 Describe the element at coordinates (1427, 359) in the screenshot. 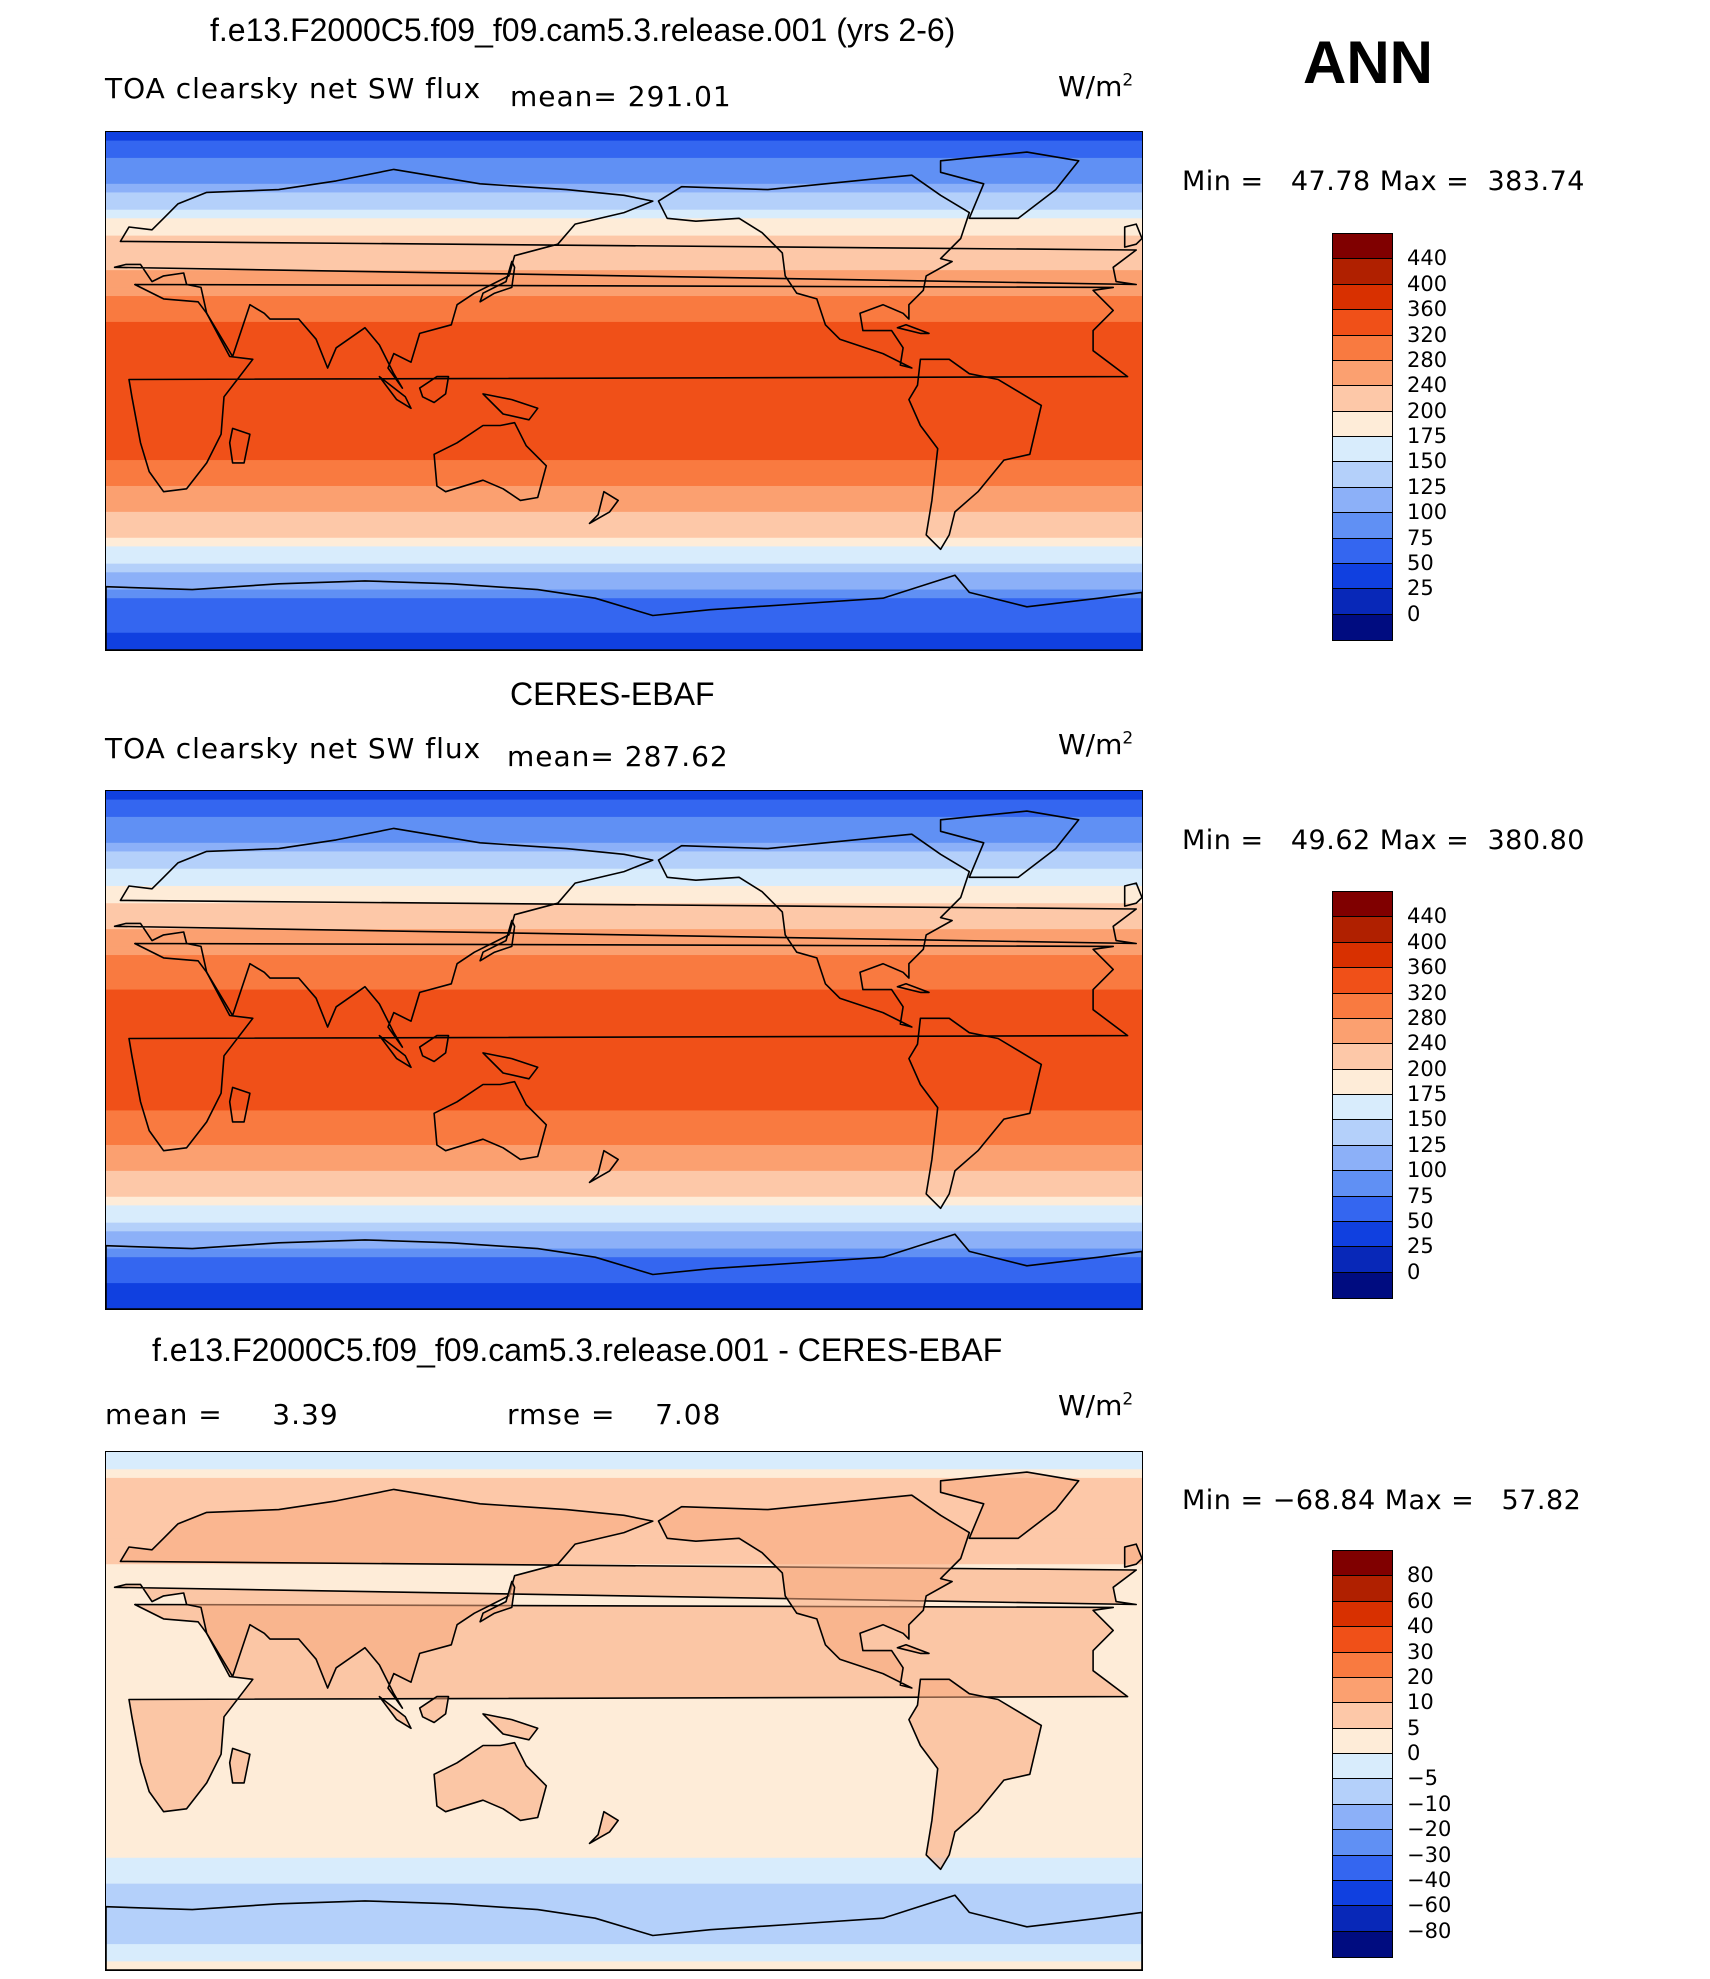

I see `colorbar-tick-label: 280` at that location.